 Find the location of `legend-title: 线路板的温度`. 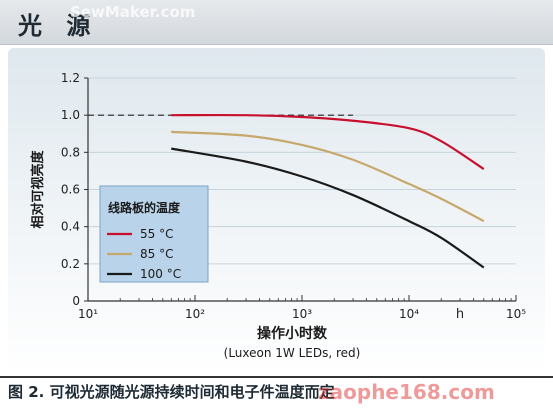

legend-title: 线路板的温度 is located at coordinates (144, 207).